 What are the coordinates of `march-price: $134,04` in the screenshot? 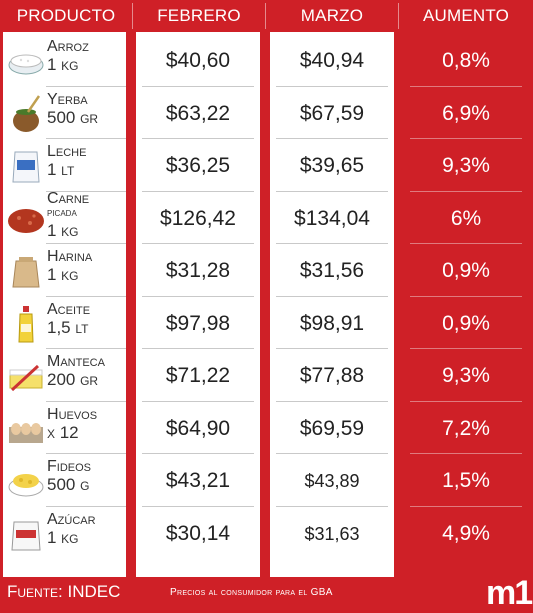 It's located at (332, 218).